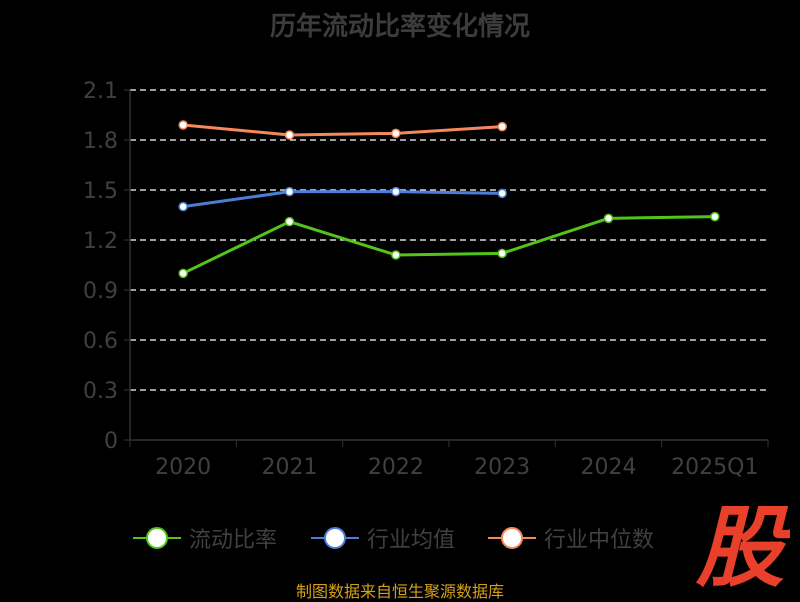  What do you see at coordinates (100, 141) in the screenshot?
I see `y-tick-label: 1.8` at bounding box center [100, 141].